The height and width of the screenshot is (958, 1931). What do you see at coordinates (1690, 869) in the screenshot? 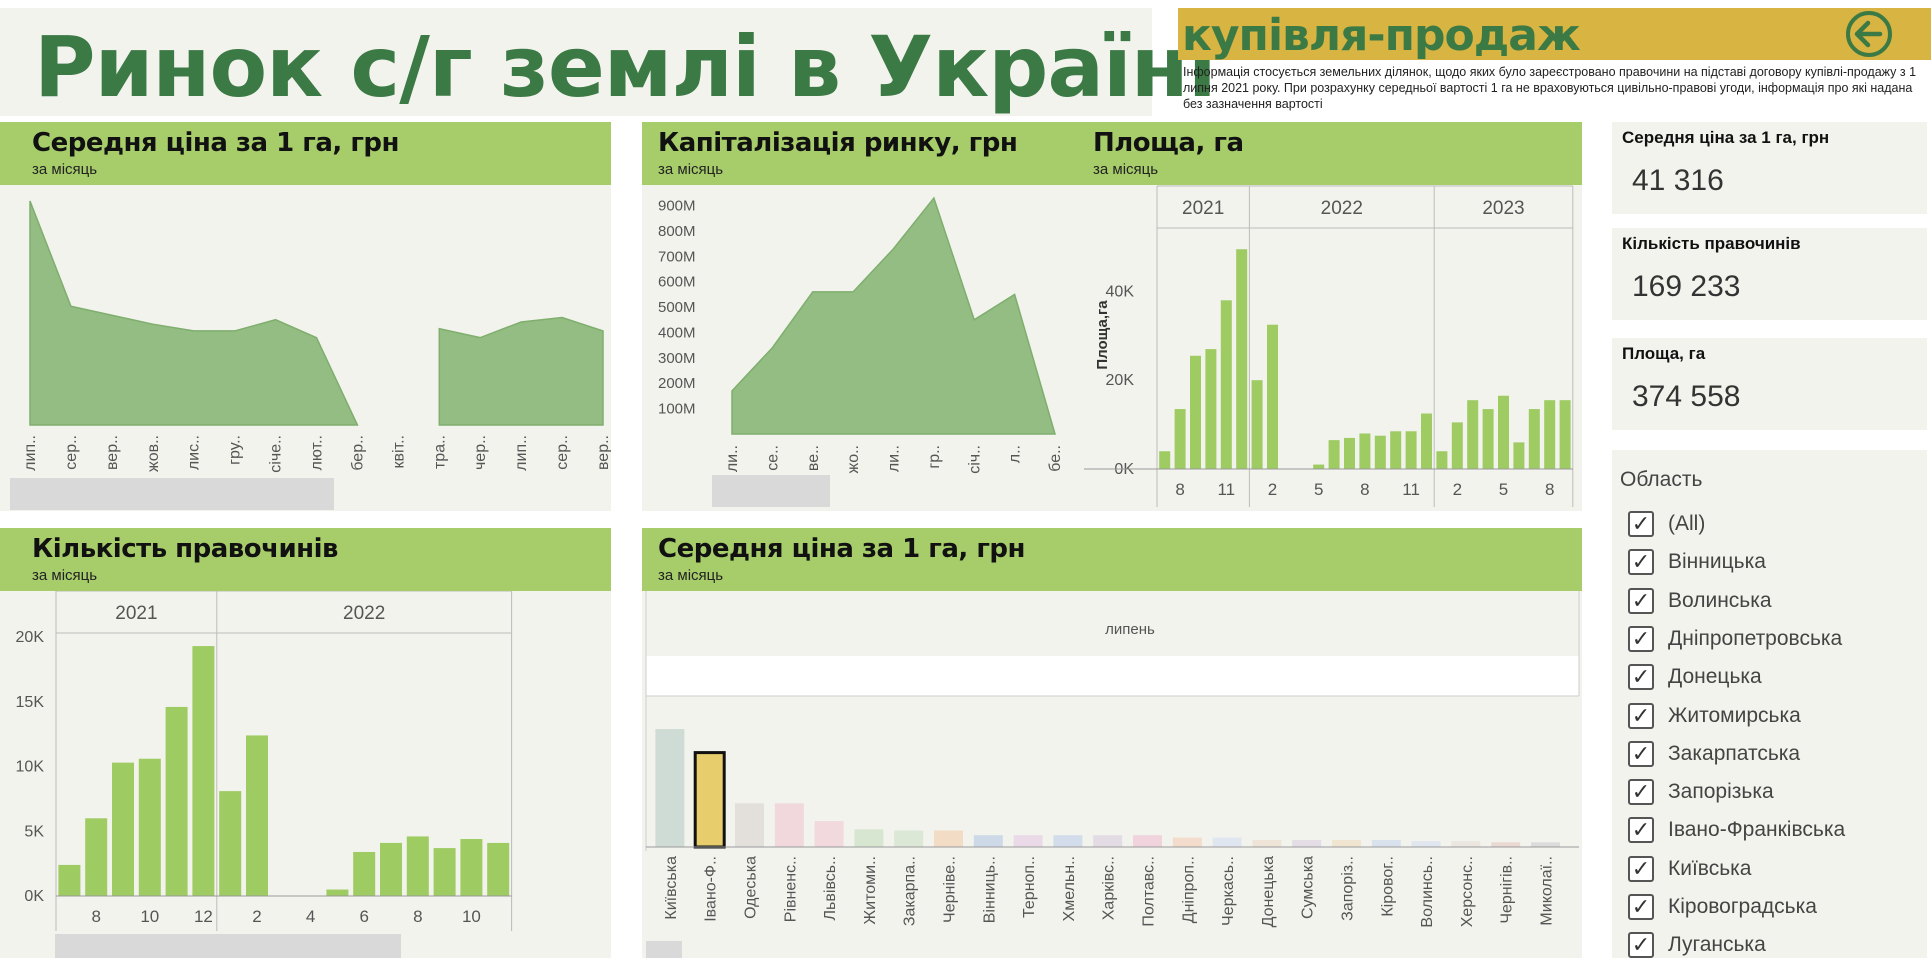
I see `filter-item: ✓ Київська` at bounding box center [1690, 869].